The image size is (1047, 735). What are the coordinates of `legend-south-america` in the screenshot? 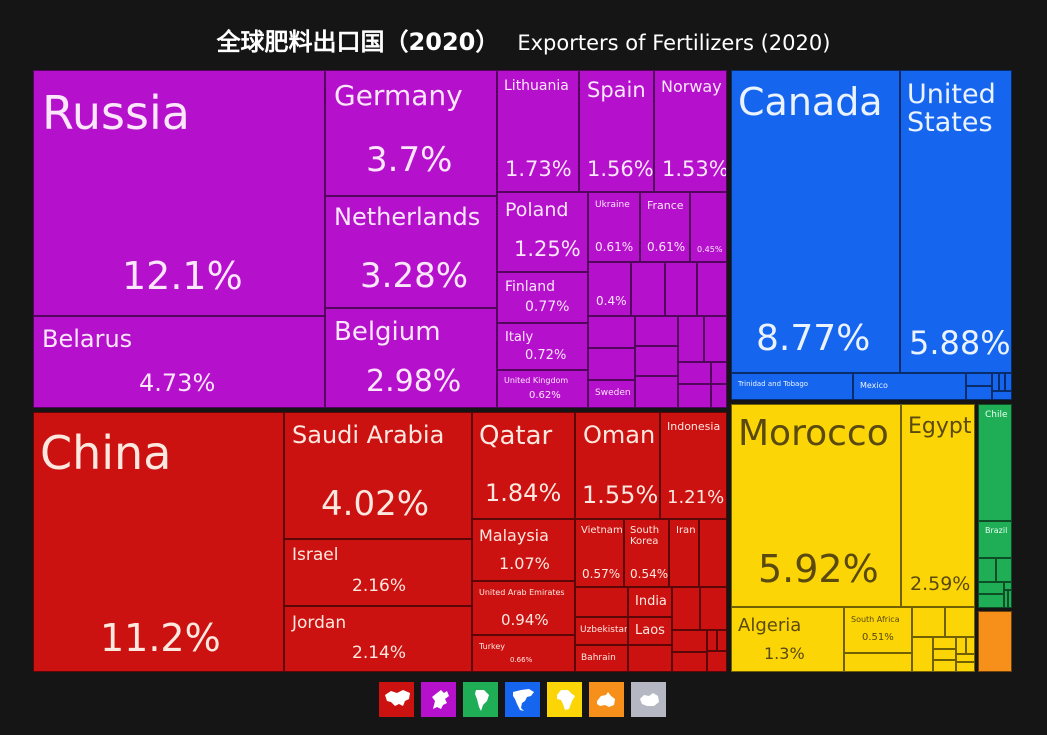 It's located at (480, 699).